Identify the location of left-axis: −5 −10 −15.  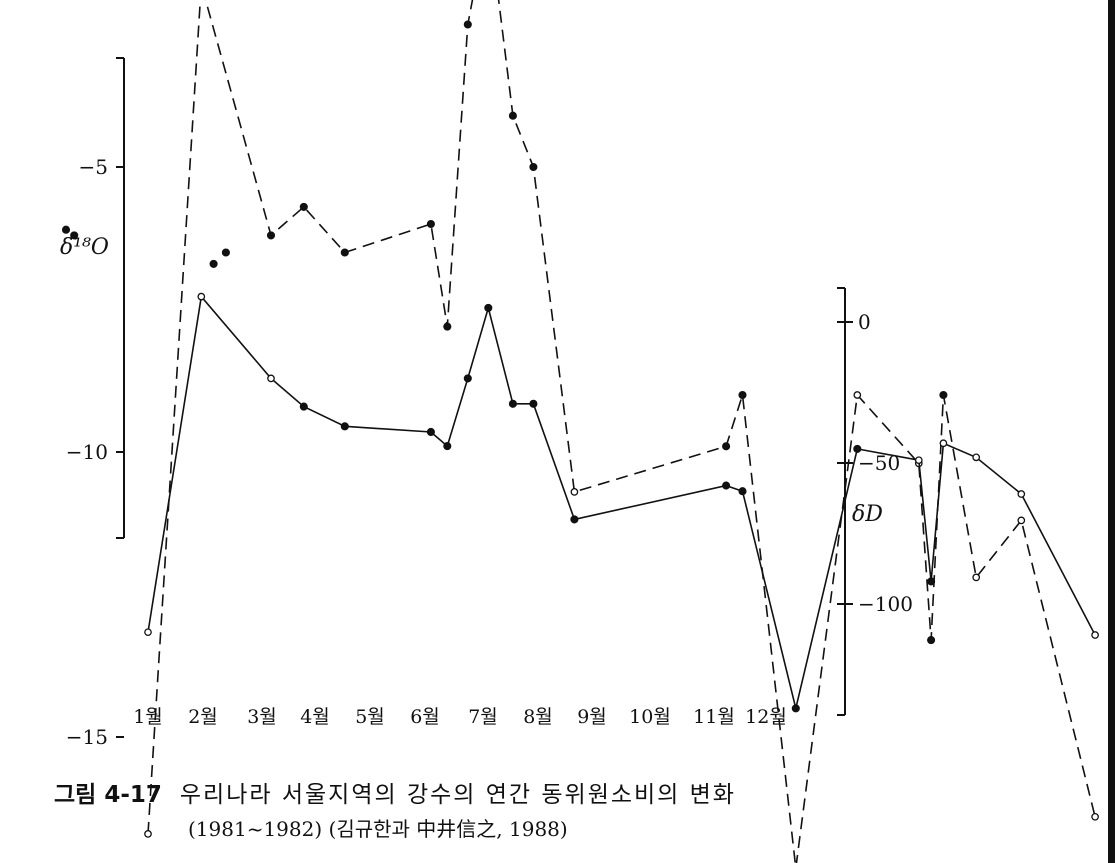
(95, 403).